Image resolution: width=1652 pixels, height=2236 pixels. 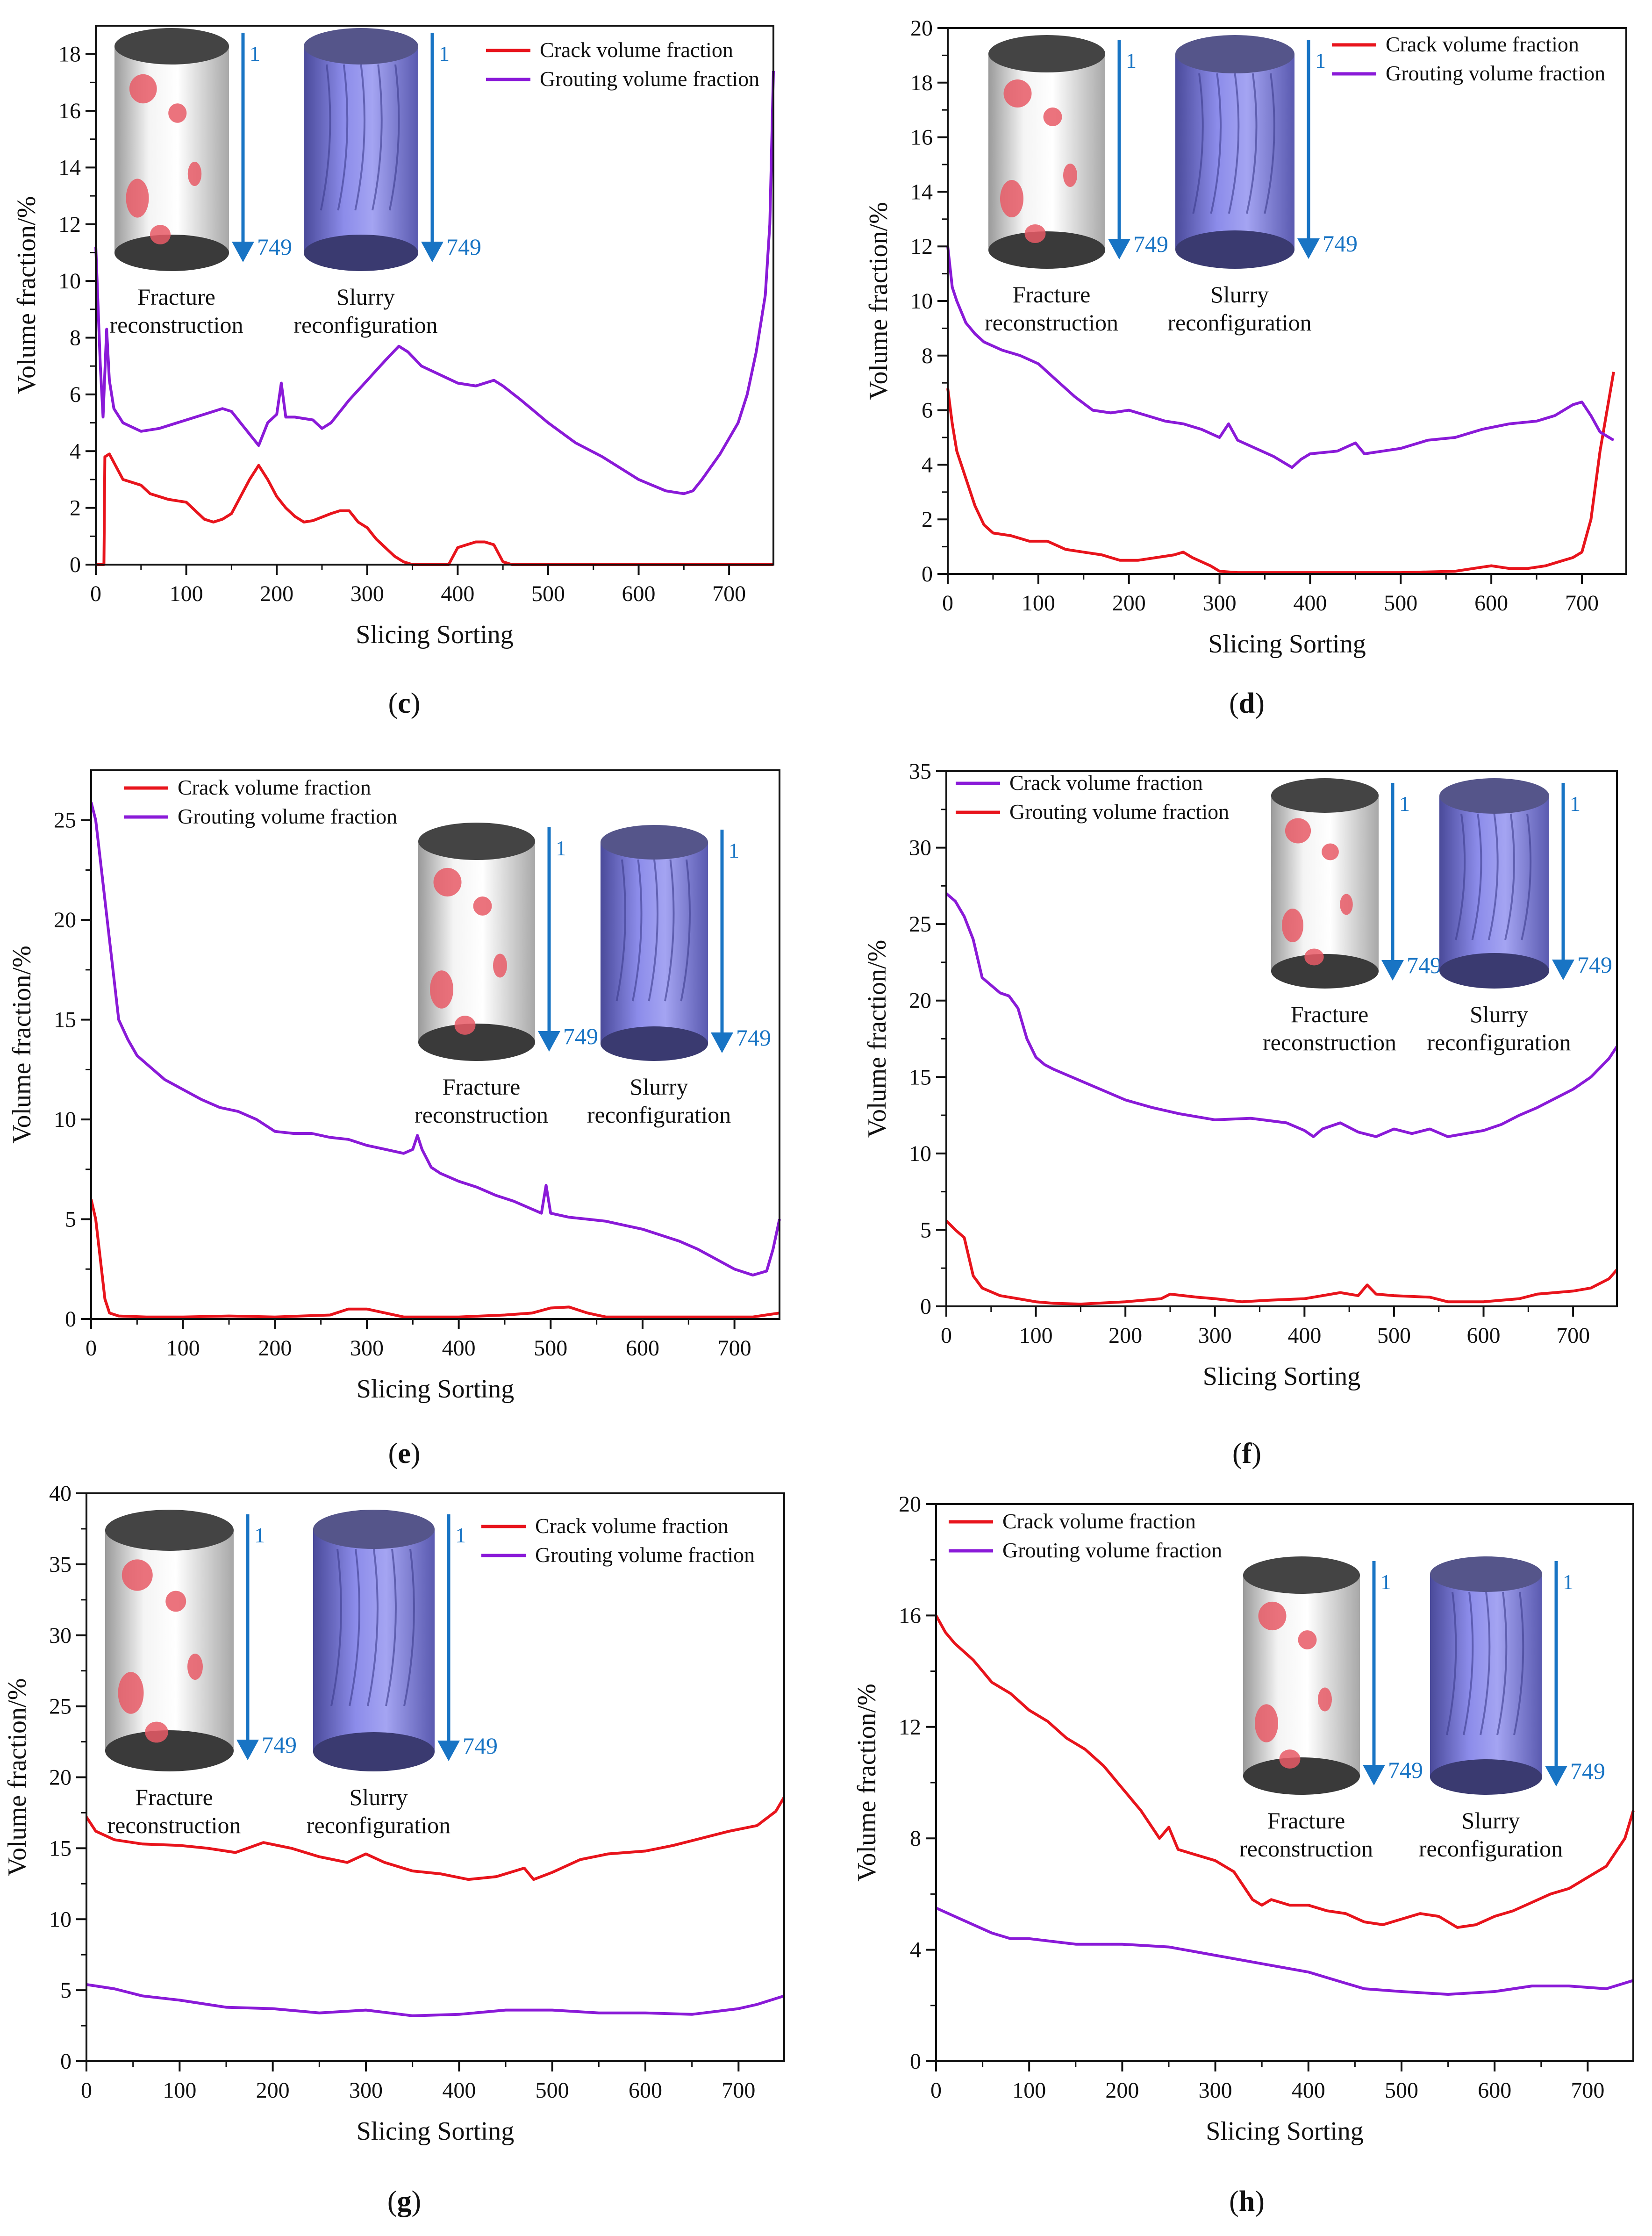 I want to click on x-tick-label: 400, so click(x=457, y=593).